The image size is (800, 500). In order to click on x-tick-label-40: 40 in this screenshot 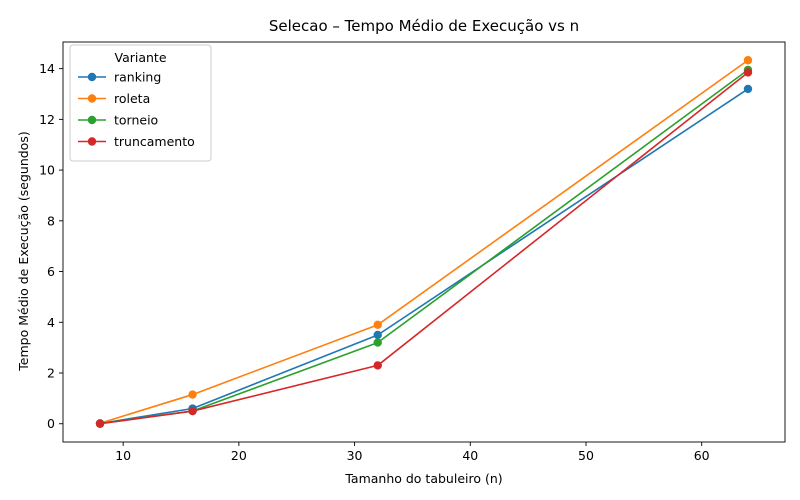, I will do `click(470, 455)`.